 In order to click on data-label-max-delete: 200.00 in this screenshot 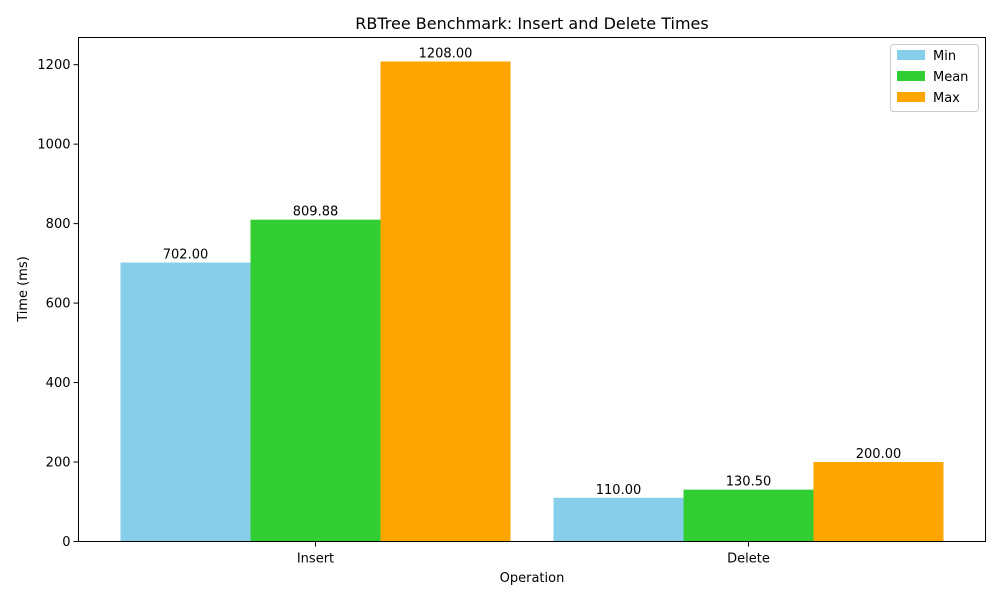, I will do `click(879, 454)`.